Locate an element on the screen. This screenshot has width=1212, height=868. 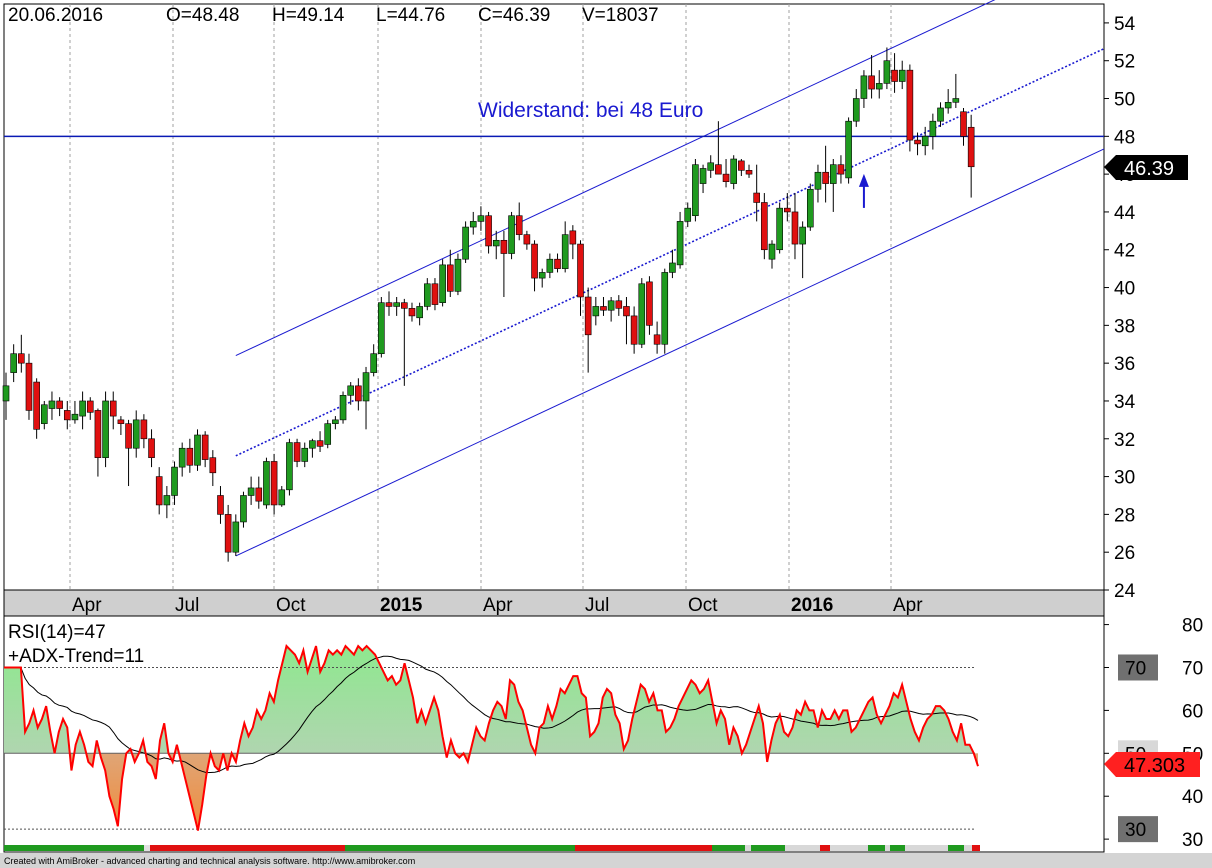
date-tick-label: Jul is located at coordinates (597, 605).